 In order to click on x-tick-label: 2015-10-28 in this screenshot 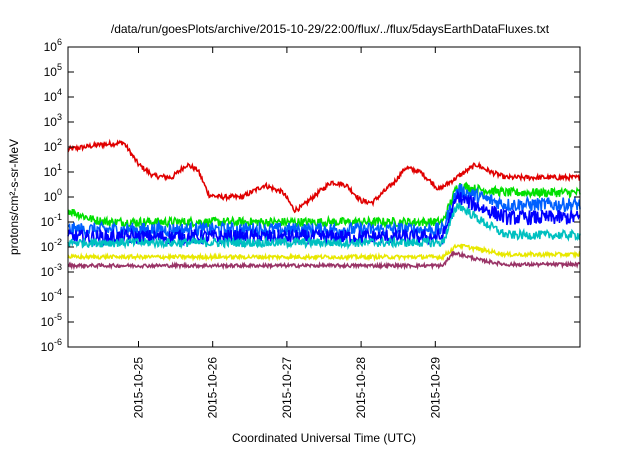, I will do `click(361, 388)`.